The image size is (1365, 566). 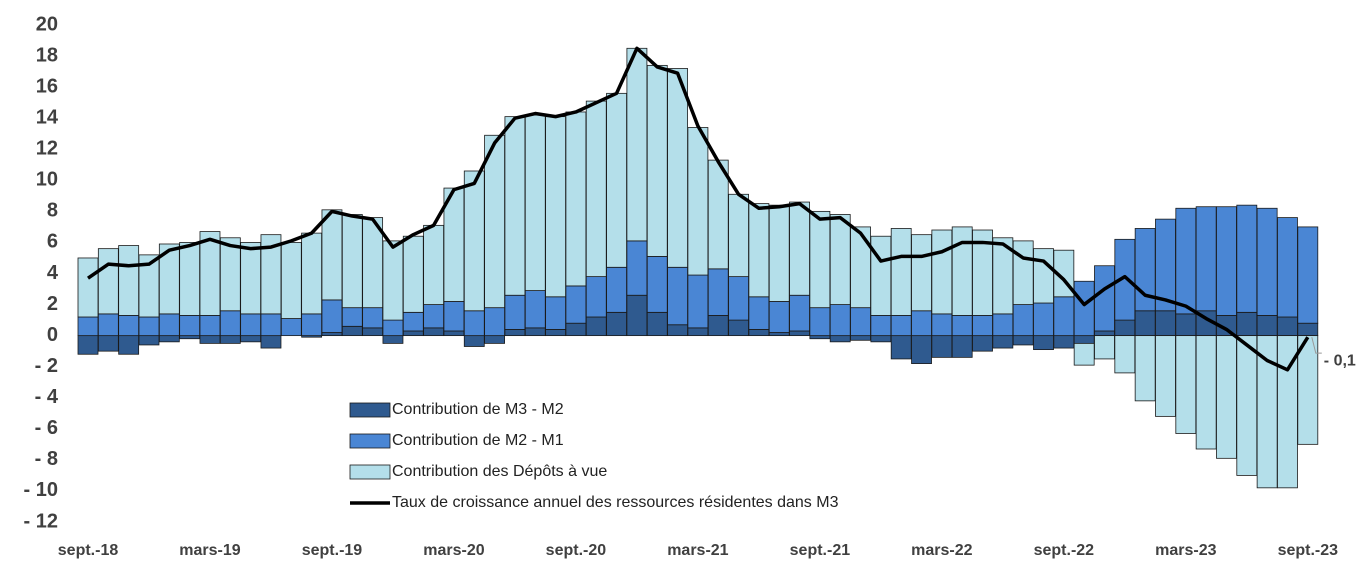 I want to click on legend-label: Contribution de M2 - M1, so click(x=478, y=440).